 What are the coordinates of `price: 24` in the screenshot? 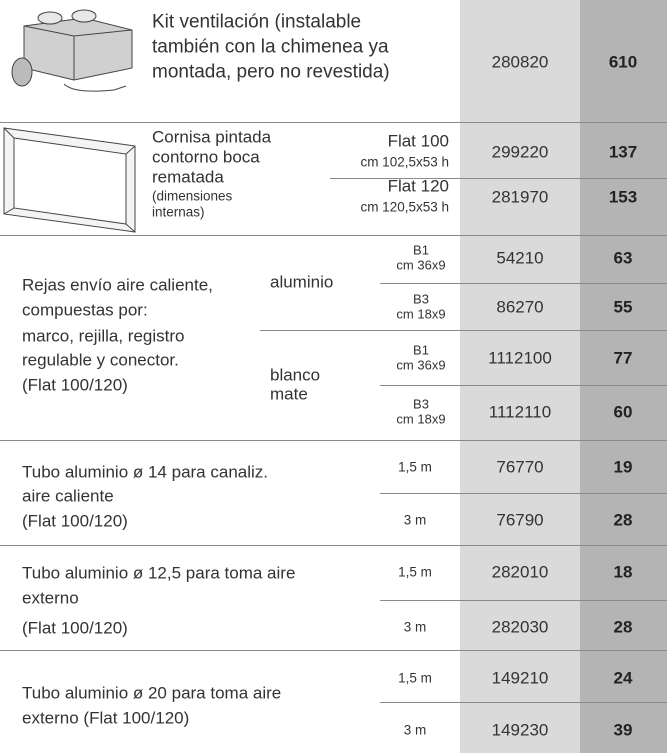 It's located at (623, 678).